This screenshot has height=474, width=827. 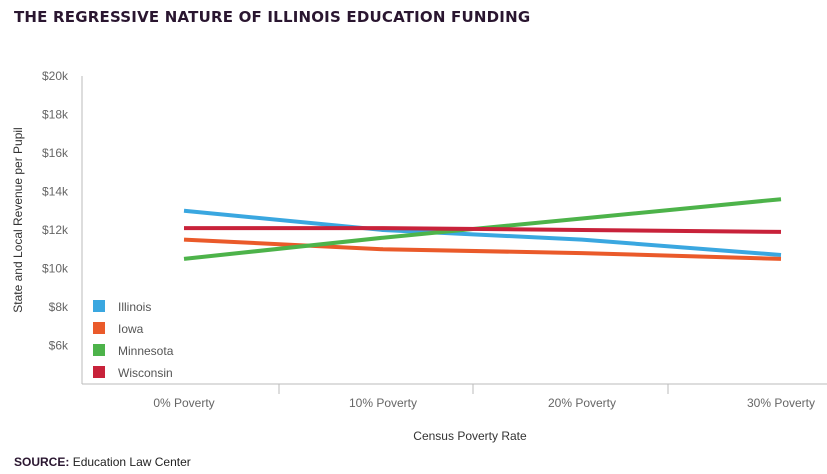 I want to click on legend-swatch-minnesota, so click(x=99, y=350).